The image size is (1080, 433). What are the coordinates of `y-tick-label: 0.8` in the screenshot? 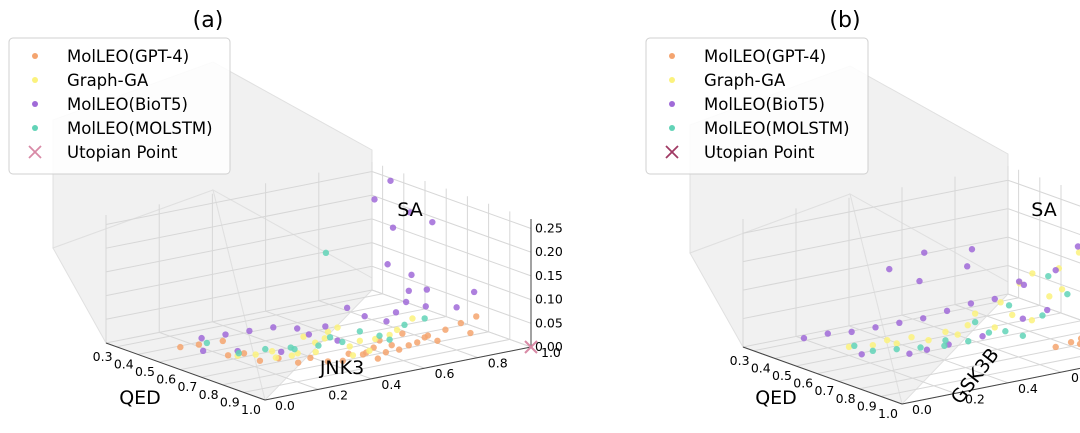 It's located at (498, 363).